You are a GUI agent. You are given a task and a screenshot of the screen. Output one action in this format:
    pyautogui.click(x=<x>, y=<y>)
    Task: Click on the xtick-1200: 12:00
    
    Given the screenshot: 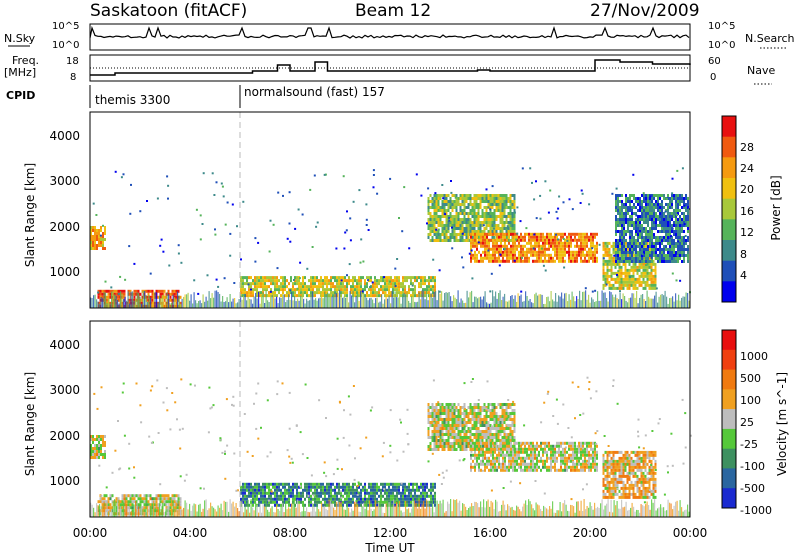 What is the action you would take?
    pyautogui.click(x=390, y=533)
    